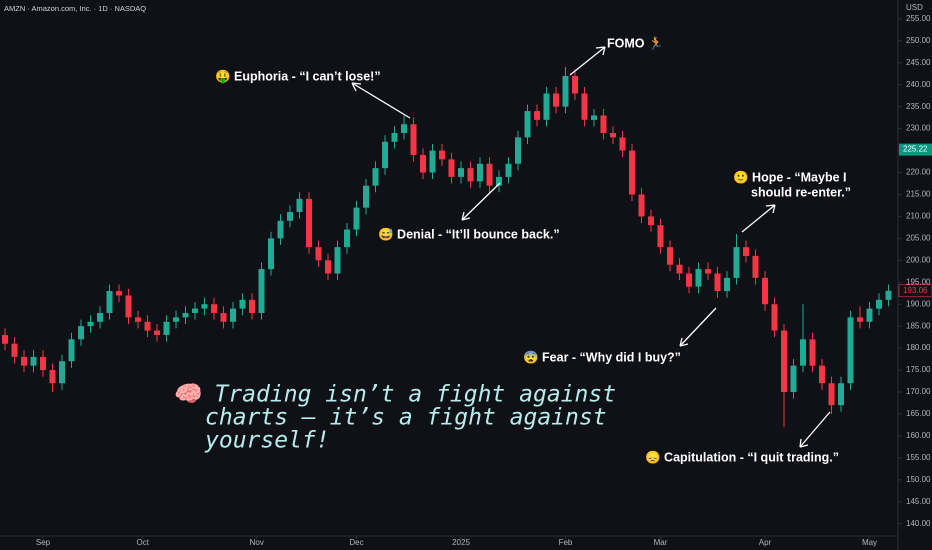 The image size is (932, 550). I want to click on y-tick-label: 145.00, so click(918, 501).